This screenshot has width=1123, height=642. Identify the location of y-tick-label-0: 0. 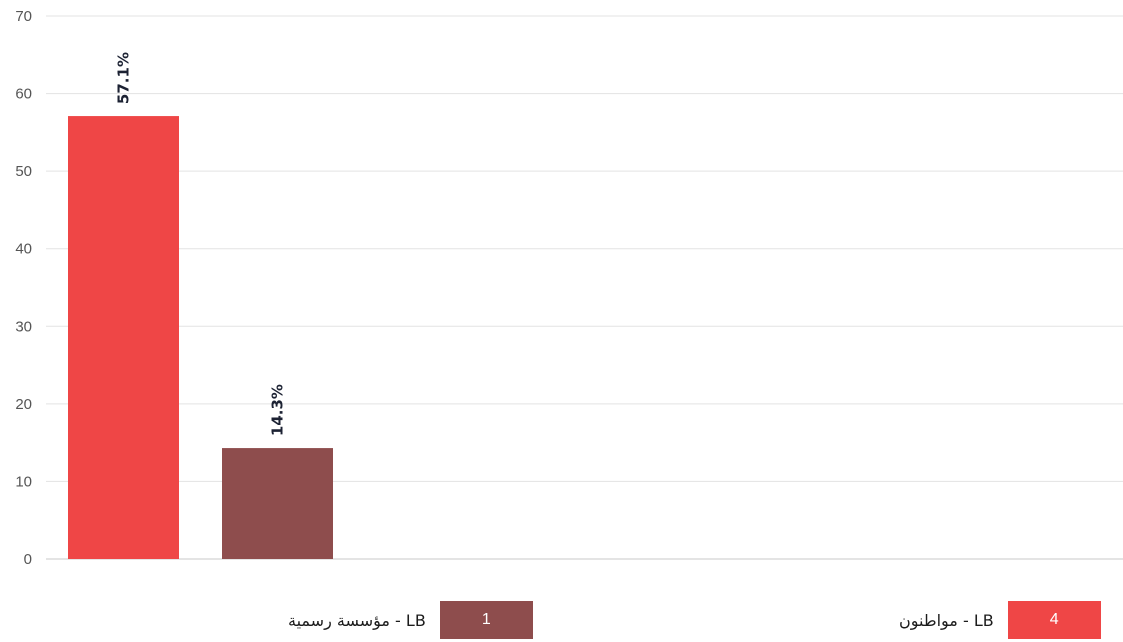
(28, 559).